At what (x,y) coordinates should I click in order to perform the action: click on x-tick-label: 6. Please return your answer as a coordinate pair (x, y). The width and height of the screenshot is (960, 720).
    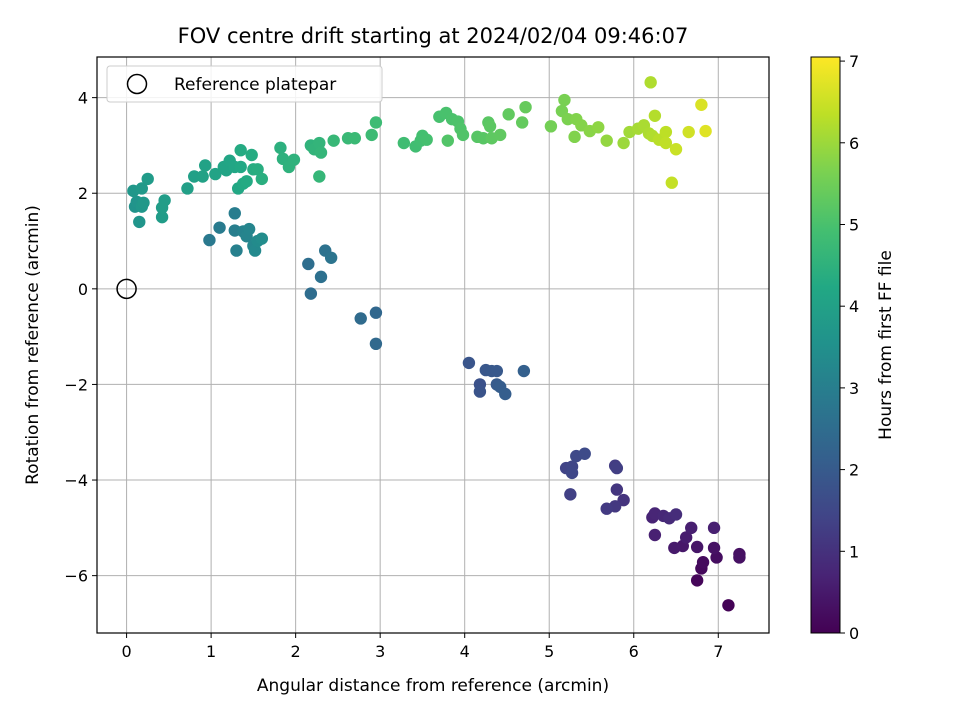
    Looking at the image, I should click on (634, 651).